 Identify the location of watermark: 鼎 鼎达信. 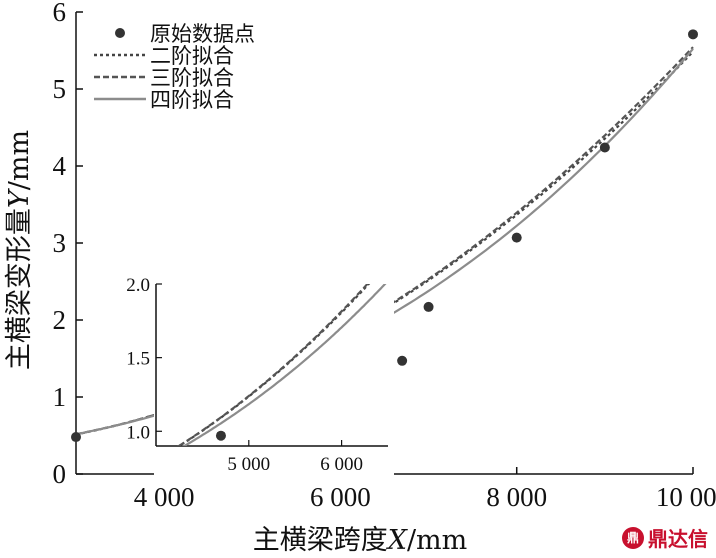
(665, 537).